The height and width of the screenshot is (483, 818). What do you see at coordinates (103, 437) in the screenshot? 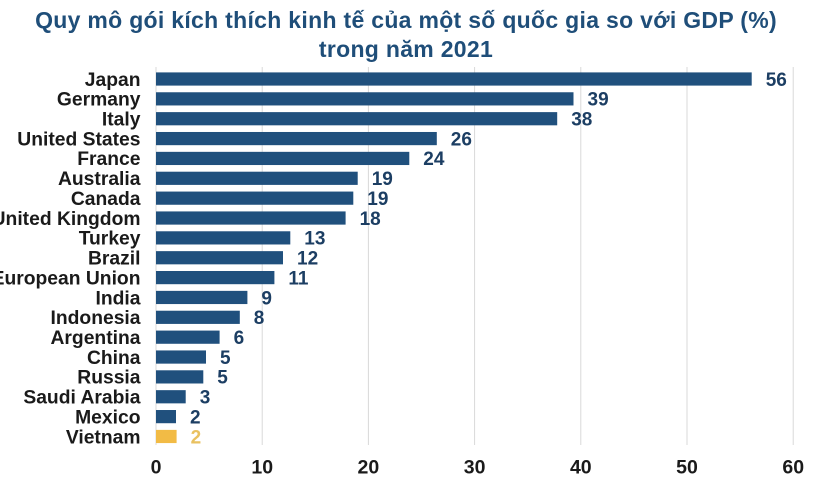
I see `svg-text: Vietnam` at bounding box center [103, 437].